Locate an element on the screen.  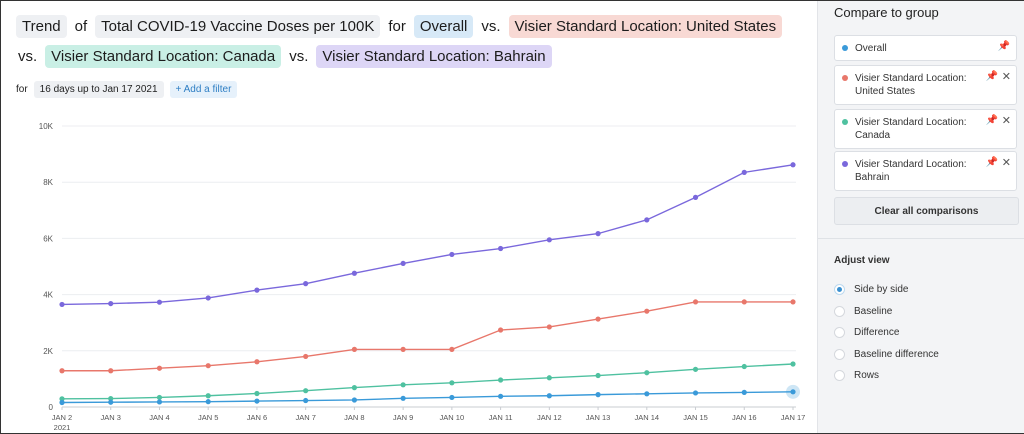
title-metric-chip: Total COVID-19 Vaccine Doses per 100K is located at coordinates (238, 26).